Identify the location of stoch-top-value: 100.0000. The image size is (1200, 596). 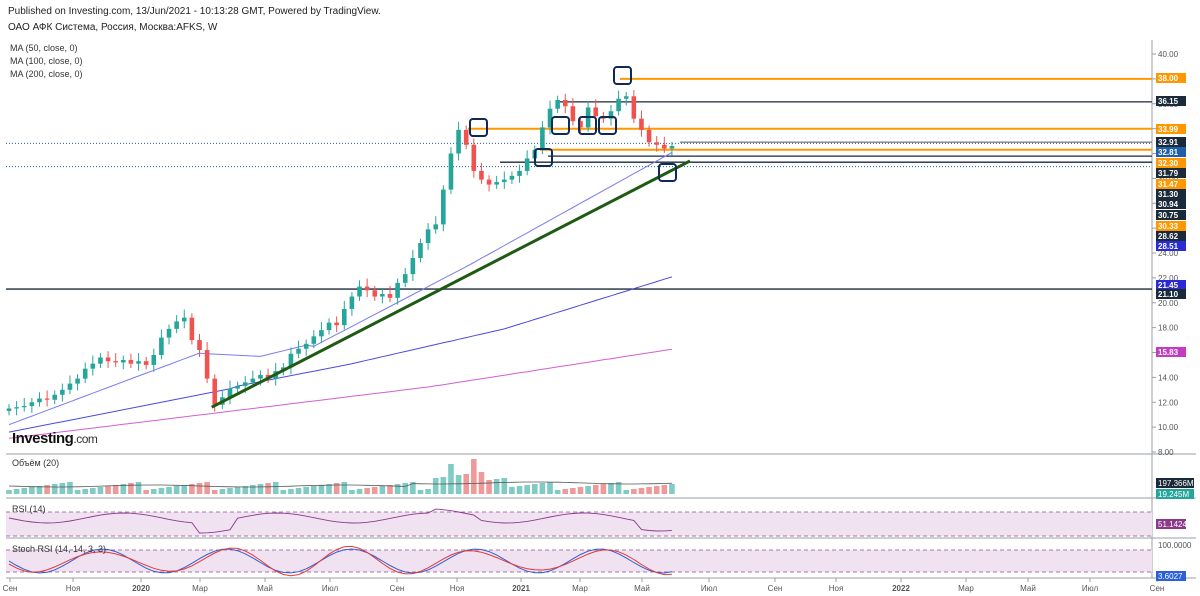
(1175, 545).